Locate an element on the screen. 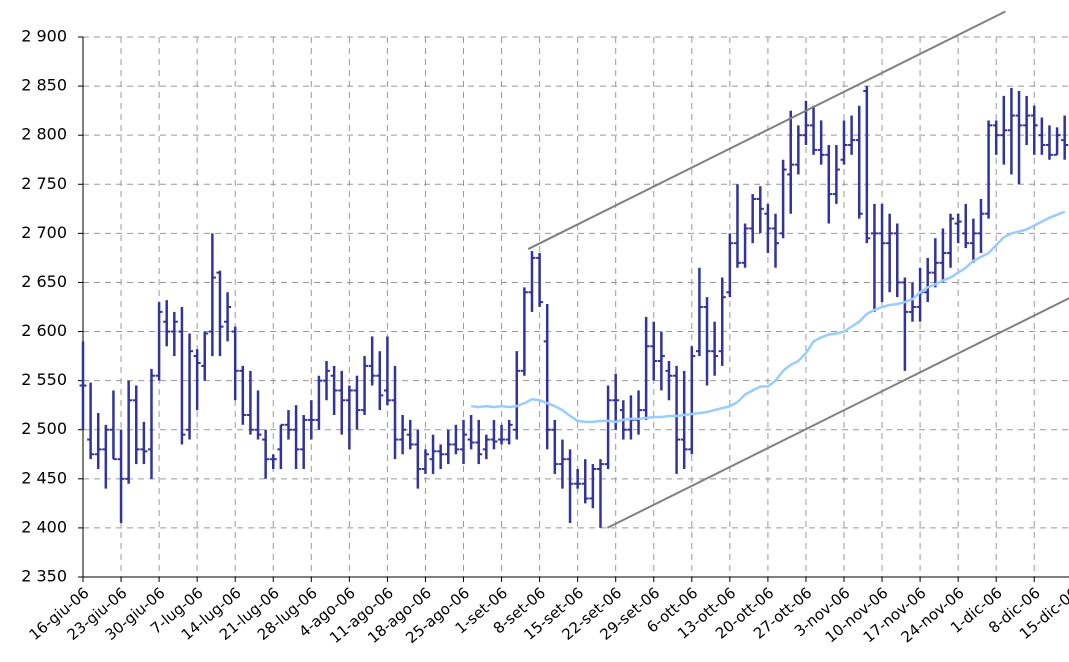 This screenshot has height=662, width=1069. y-tick-label: 2 550 is located at coordinates (44, 379).